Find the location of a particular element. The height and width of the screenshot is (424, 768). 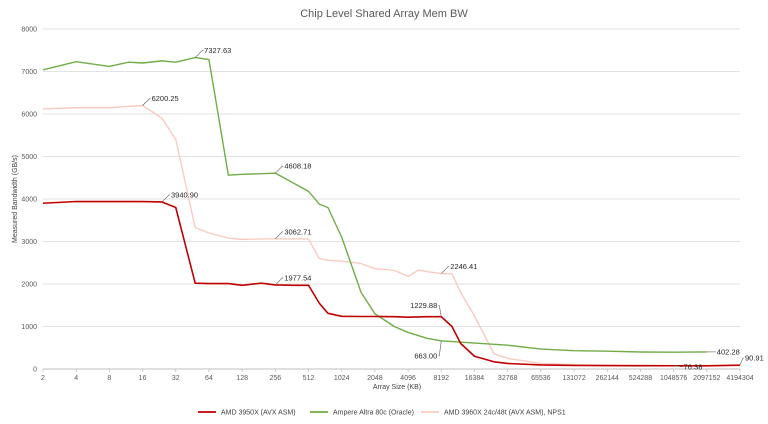

chart-title: Chip Level Shared Array Mem BW is located at coordinates (384, 14).